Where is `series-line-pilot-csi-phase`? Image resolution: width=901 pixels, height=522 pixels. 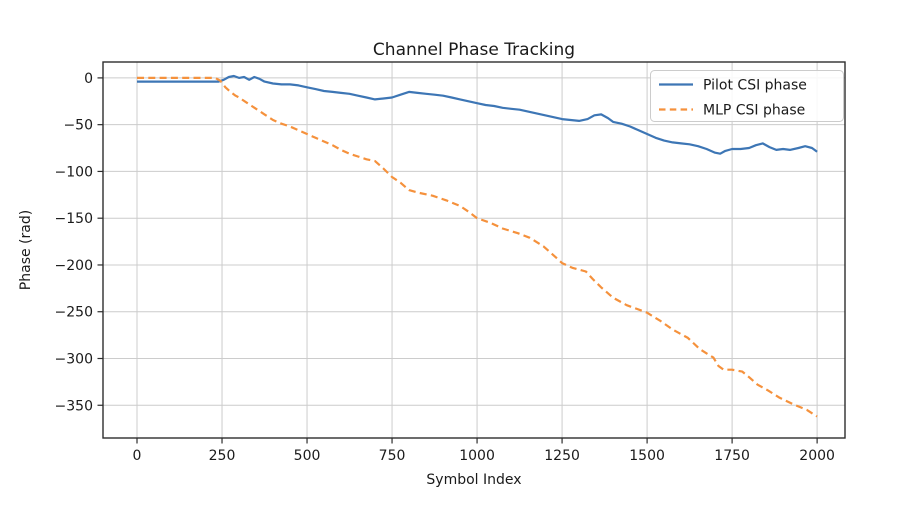 series-line-pilot-csi-phase is located at coordinates (477, 114).